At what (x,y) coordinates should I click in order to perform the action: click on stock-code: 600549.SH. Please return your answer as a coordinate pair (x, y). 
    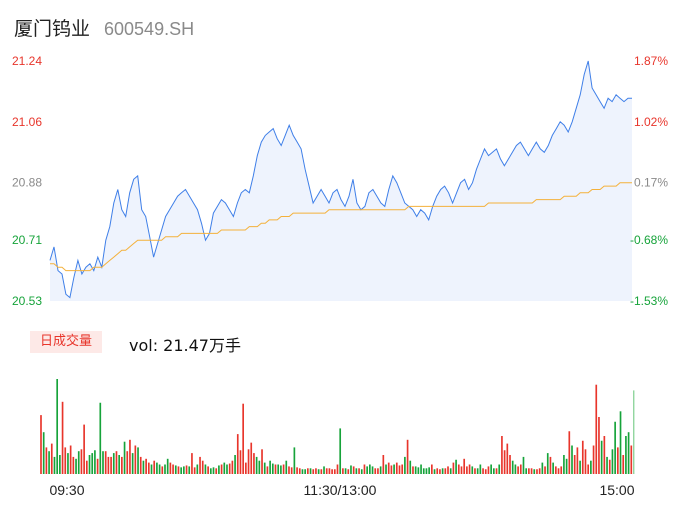
    Looking at the image, I should click on (149, 29).